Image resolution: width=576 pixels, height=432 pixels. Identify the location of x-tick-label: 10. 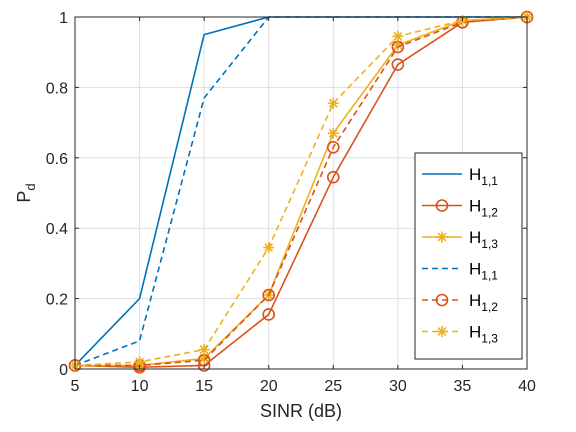
(140, 386).